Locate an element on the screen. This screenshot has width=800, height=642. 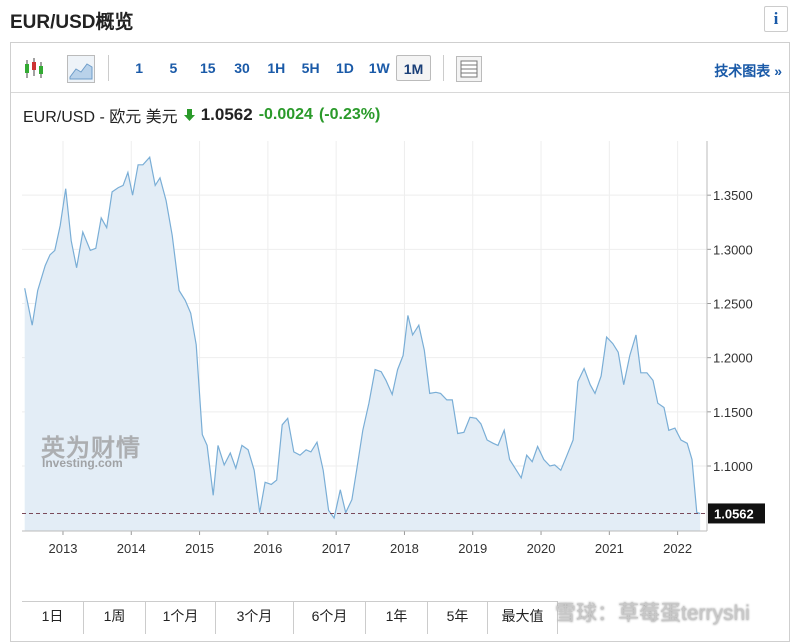
range-tab: 1个月 is located at coordinates (181, 618).